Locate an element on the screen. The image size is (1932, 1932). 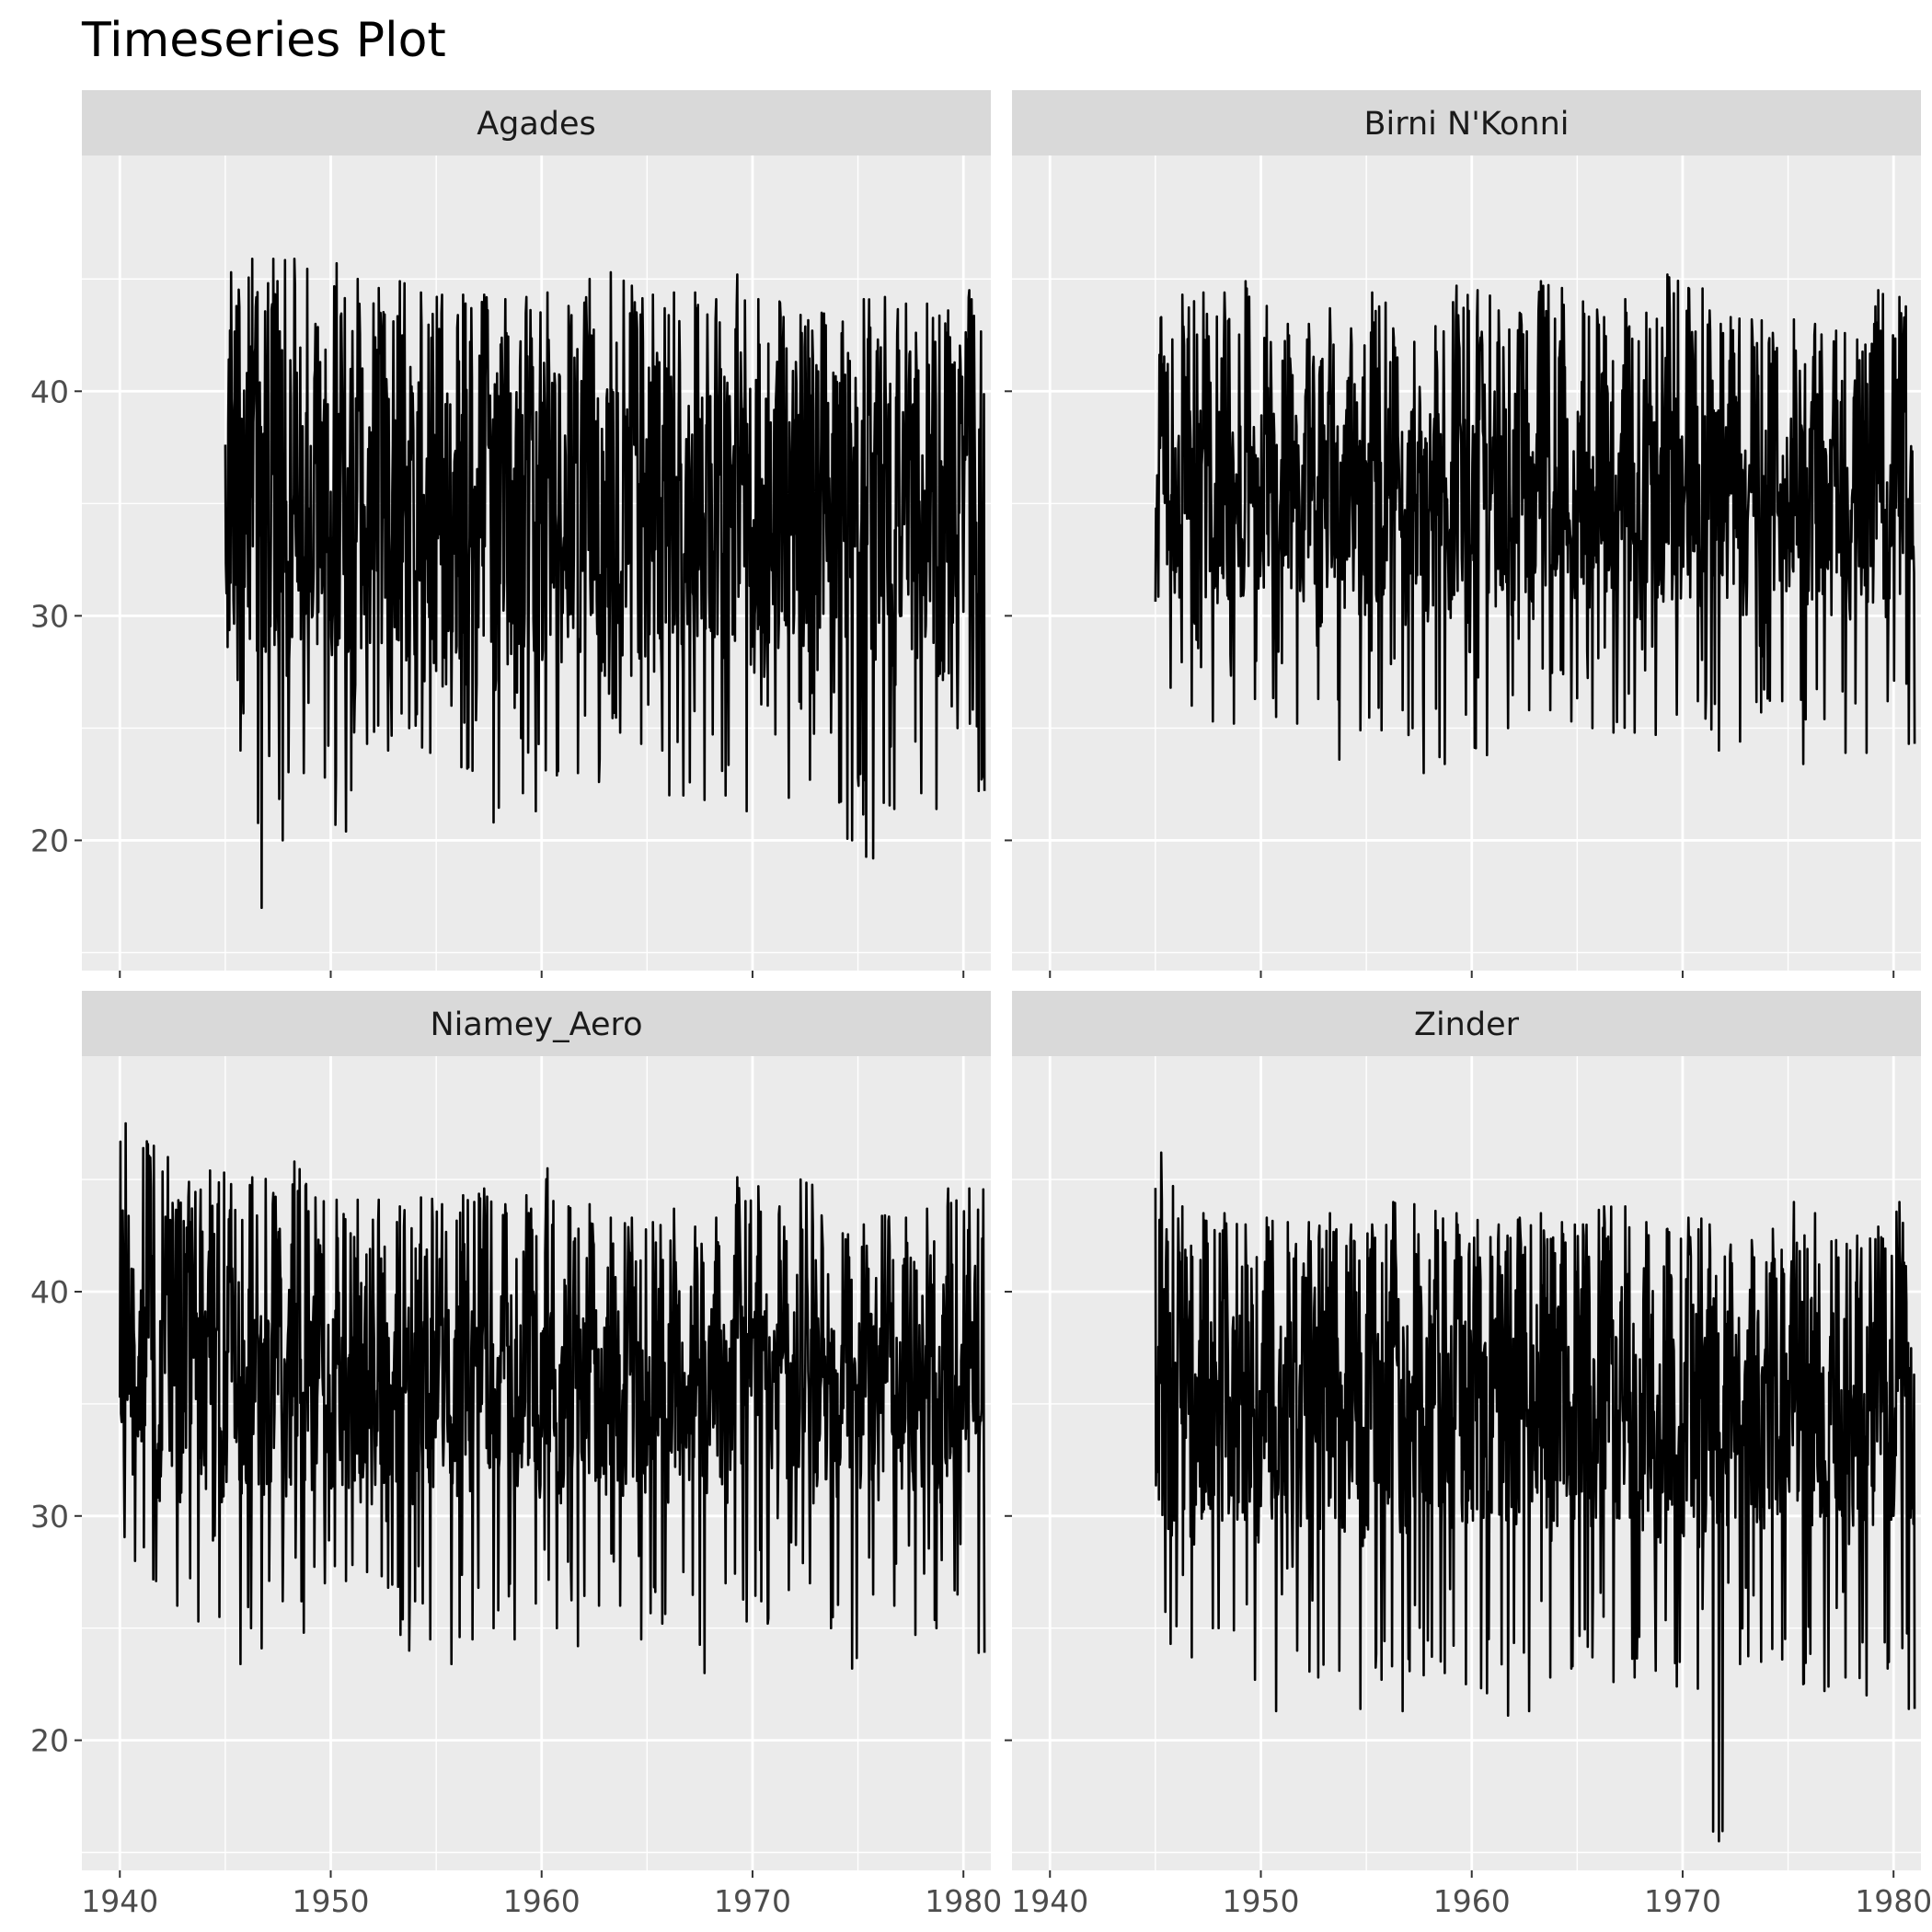
strip-label: Birni N'Konni is located at coordinates (1466, 124).